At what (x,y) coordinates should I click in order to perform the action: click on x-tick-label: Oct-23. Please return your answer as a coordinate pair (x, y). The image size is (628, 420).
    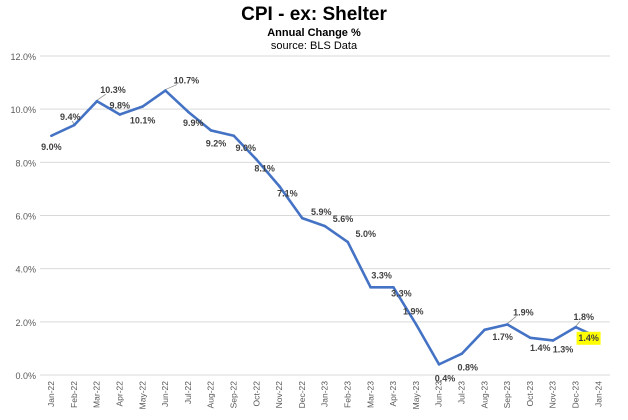
    Looking at the image, I should click on (530, 394).